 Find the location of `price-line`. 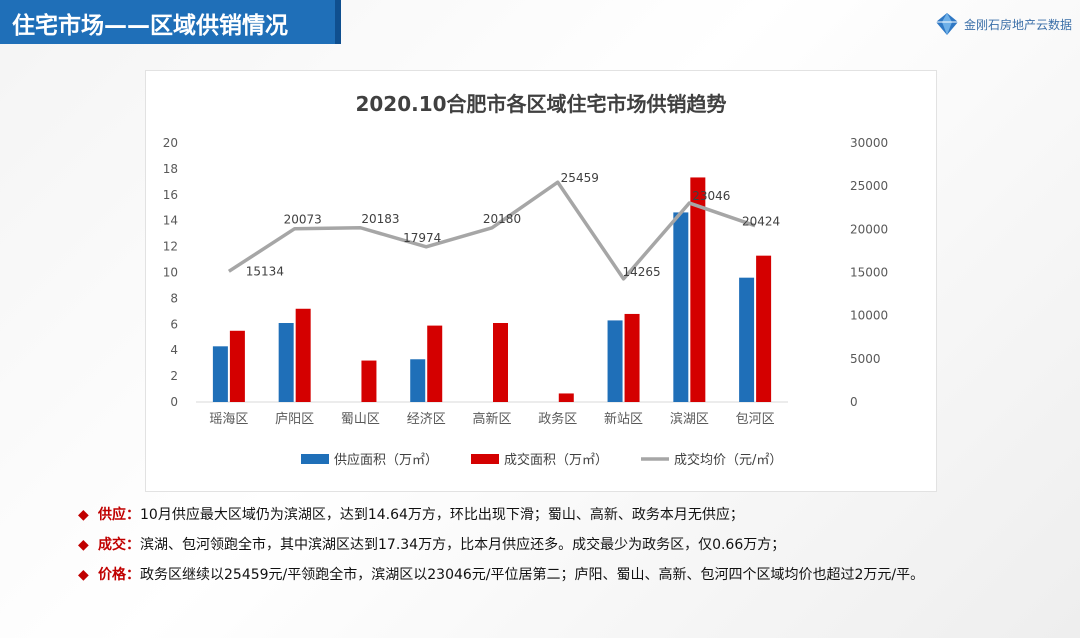

price-line is located at coordinates (491, 230).